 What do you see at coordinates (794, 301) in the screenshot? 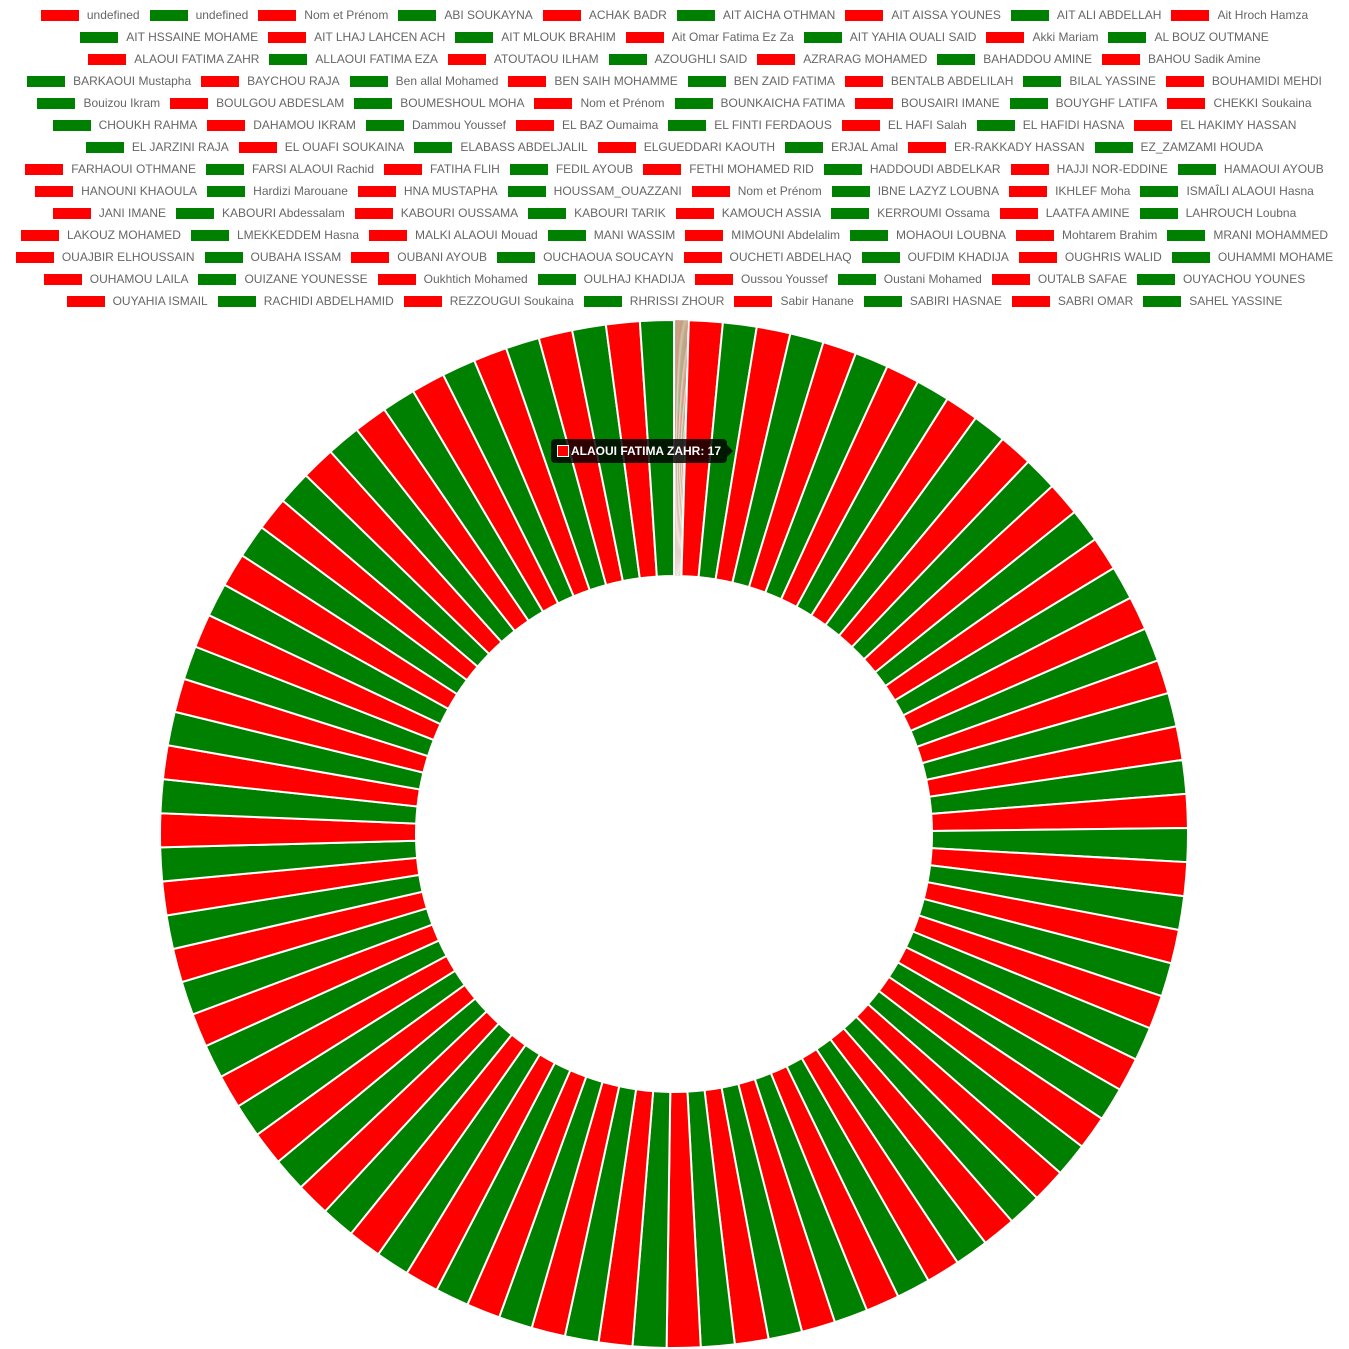
I see `legend-item: Sabir Hanane` at bounding box center [794, 301].